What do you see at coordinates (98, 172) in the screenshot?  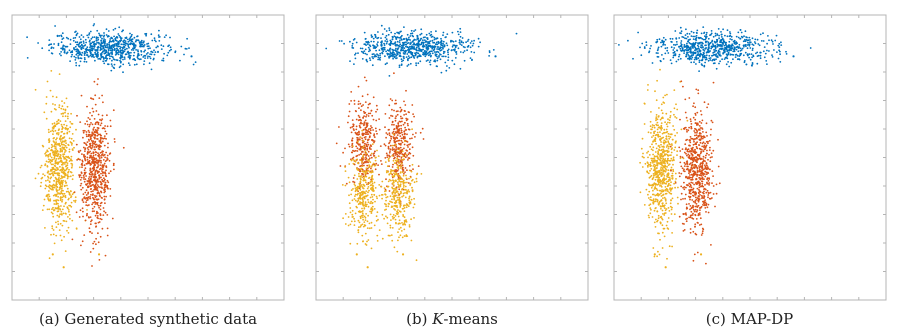 I see `cluster-orange` at bounding box center [98, 172].